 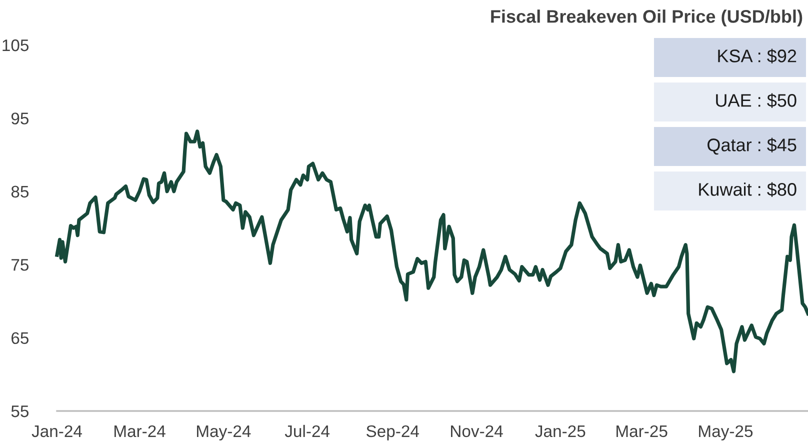 I want to click on x-tick-label: Jan-25, so click(x=560, y=431).